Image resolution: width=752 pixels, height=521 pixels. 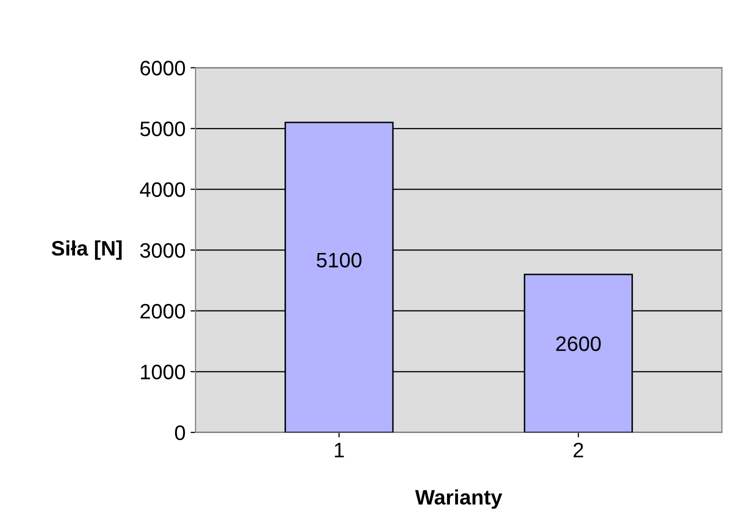 I want to click on y-tick-label: 0, so click(x=180, y=432).